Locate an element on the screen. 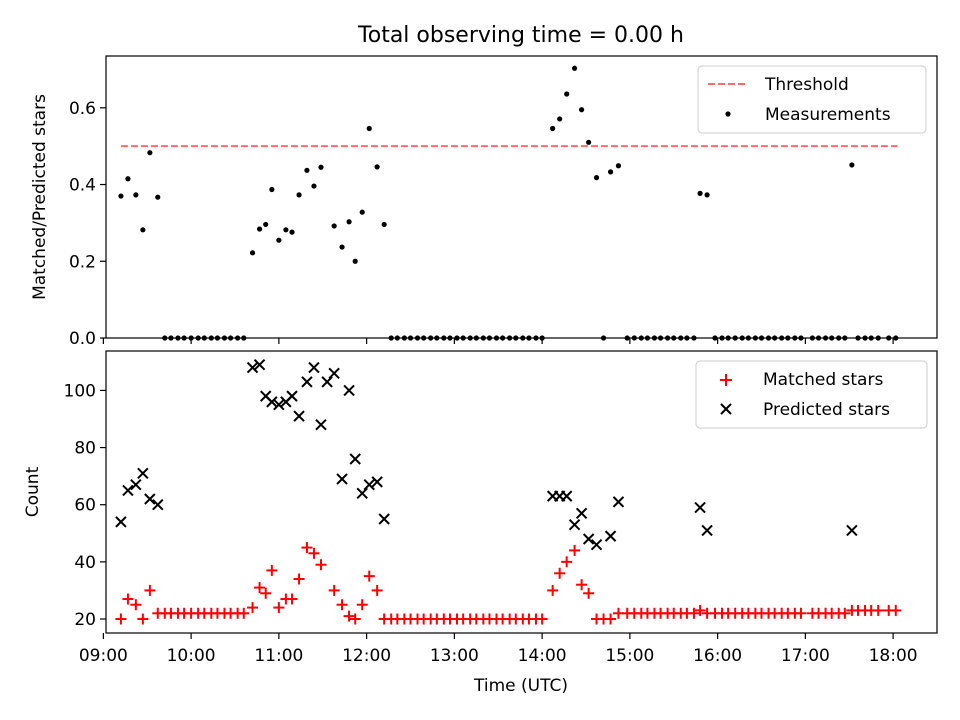 The image size is (960, 720). legend-threshold-label: Threshold is located at coordinates (806, 85).